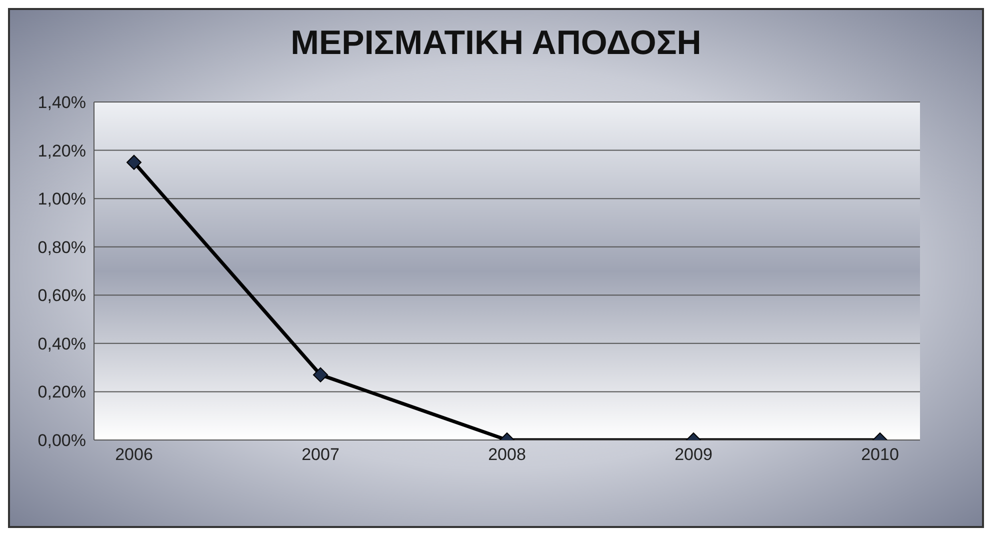  What do you see at coordinates (880, 454) in the screenshot?
I see `x-tick-label: 2010` at bounding box center [880, 454].